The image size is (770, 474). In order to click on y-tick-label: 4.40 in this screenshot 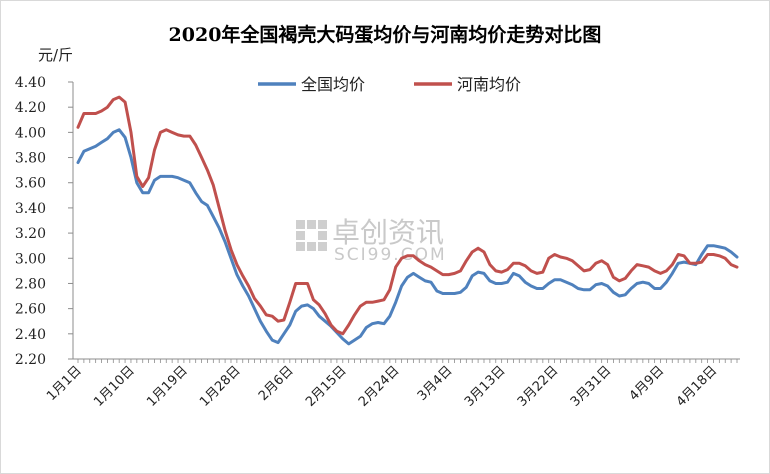, I will do `click(30, 83)`.